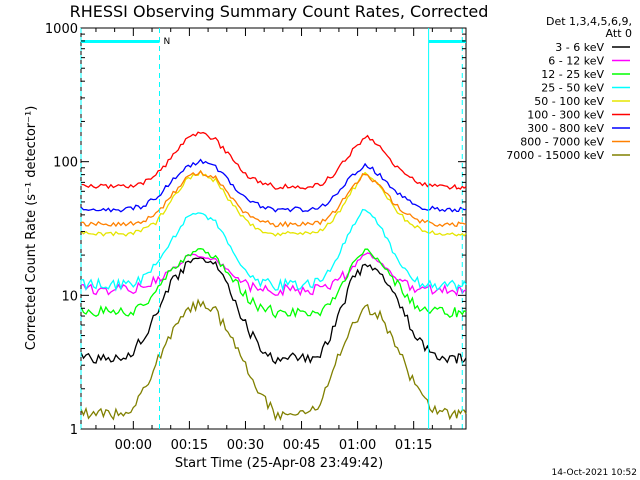  Describe the element at coordinates (562, 142) in the screenshot. I see `legend-entry-label: 800 - 7000 keV` at that location.